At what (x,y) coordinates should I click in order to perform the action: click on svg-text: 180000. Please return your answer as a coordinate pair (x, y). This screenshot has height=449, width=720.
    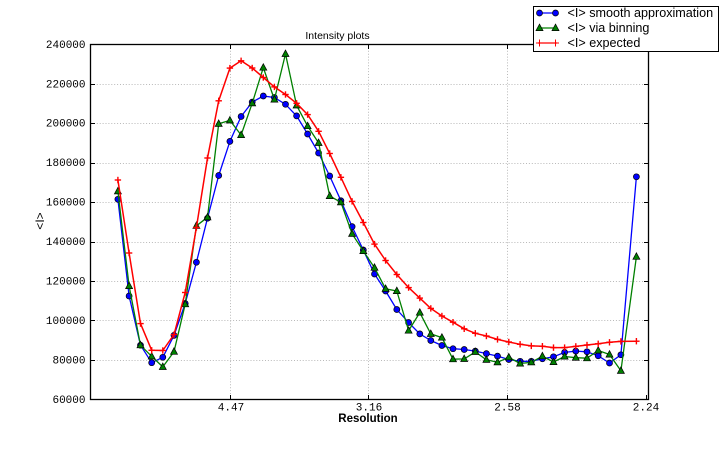
    Looking at the image, I should click on (66, 164).